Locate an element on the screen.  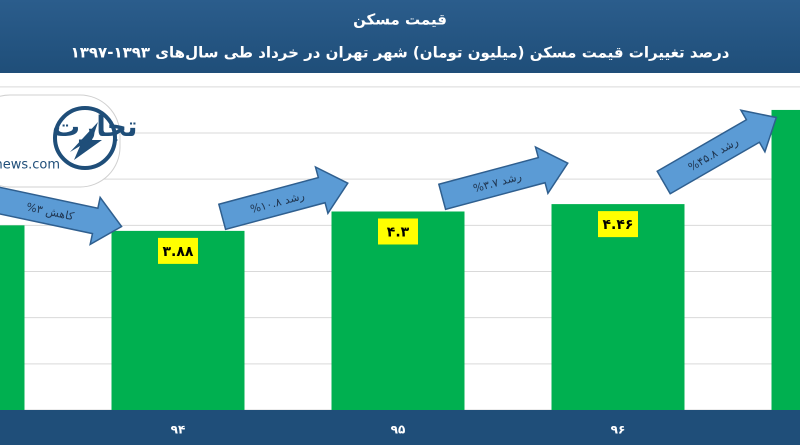
x-tick-label: ۹۴ is located at coordinates (178, 430).